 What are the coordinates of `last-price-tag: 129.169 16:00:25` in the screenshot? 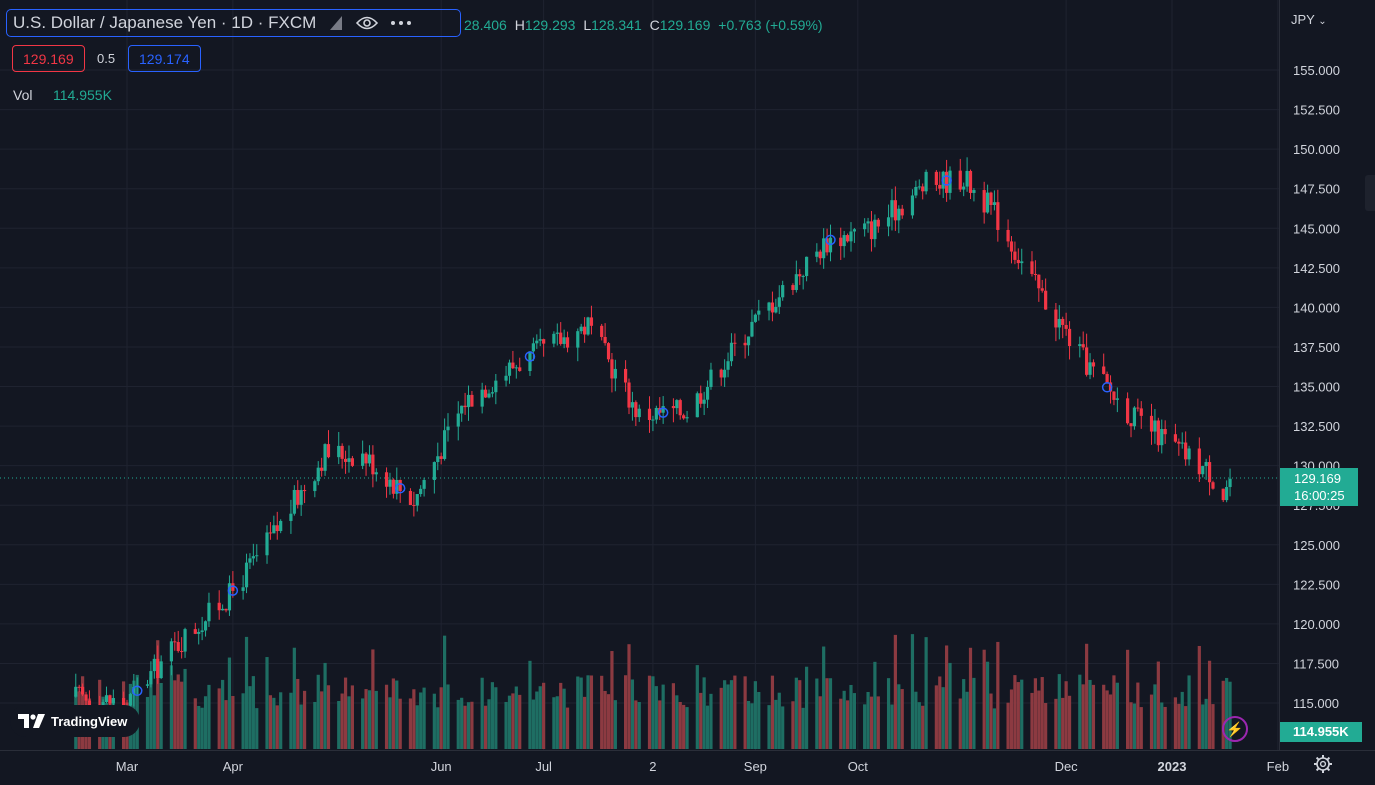 It's located at (1319, 487).